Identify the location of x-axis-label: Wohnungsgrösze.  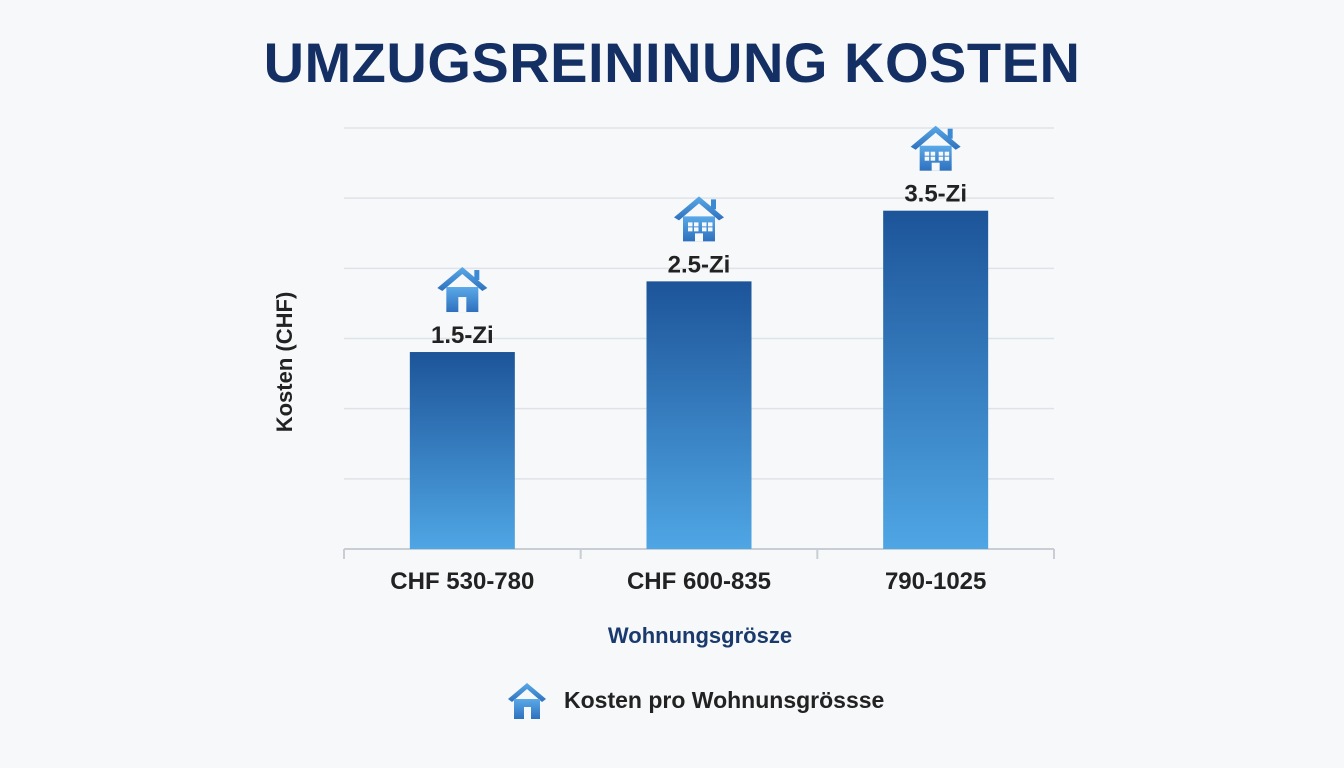
(700, 635).